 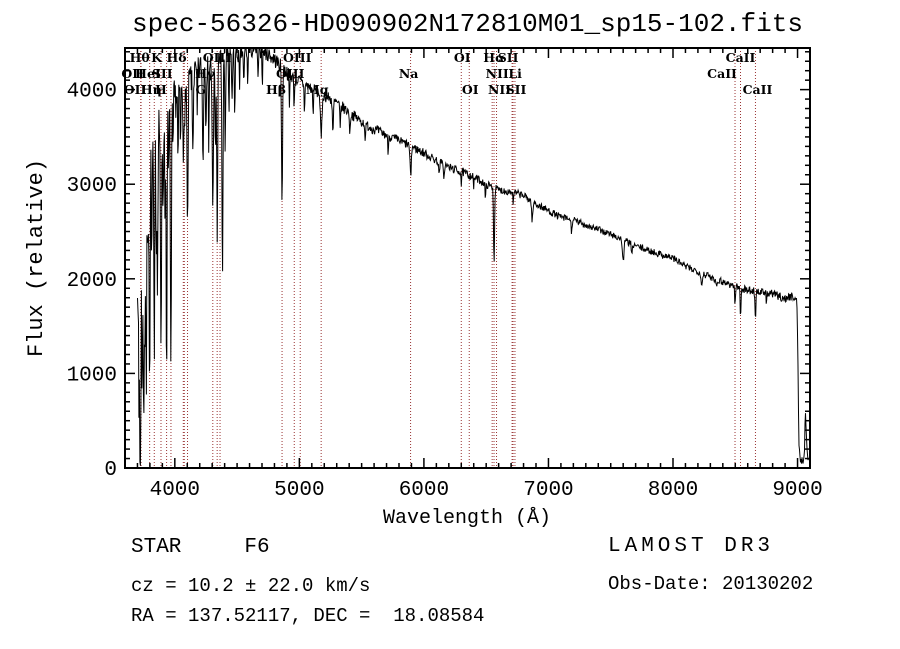 What do you see at coordinates (176, 57) in the screenshot?
I see `line-label-Hδ: Hδ` at bounding box center [176, 57].